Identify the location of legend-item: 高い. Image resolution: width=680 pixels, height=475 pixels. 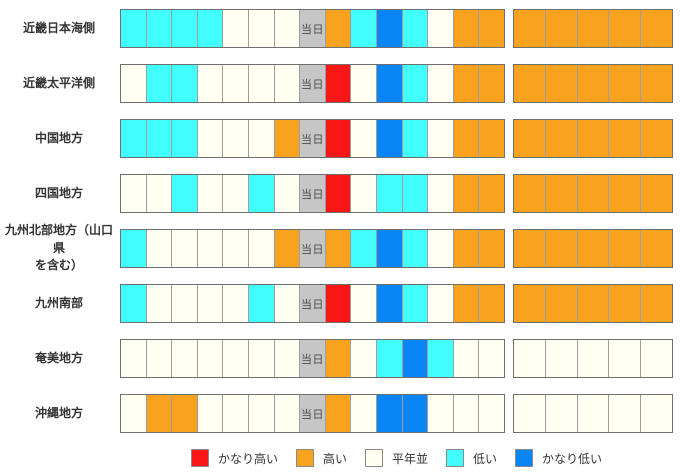
(321, 458).